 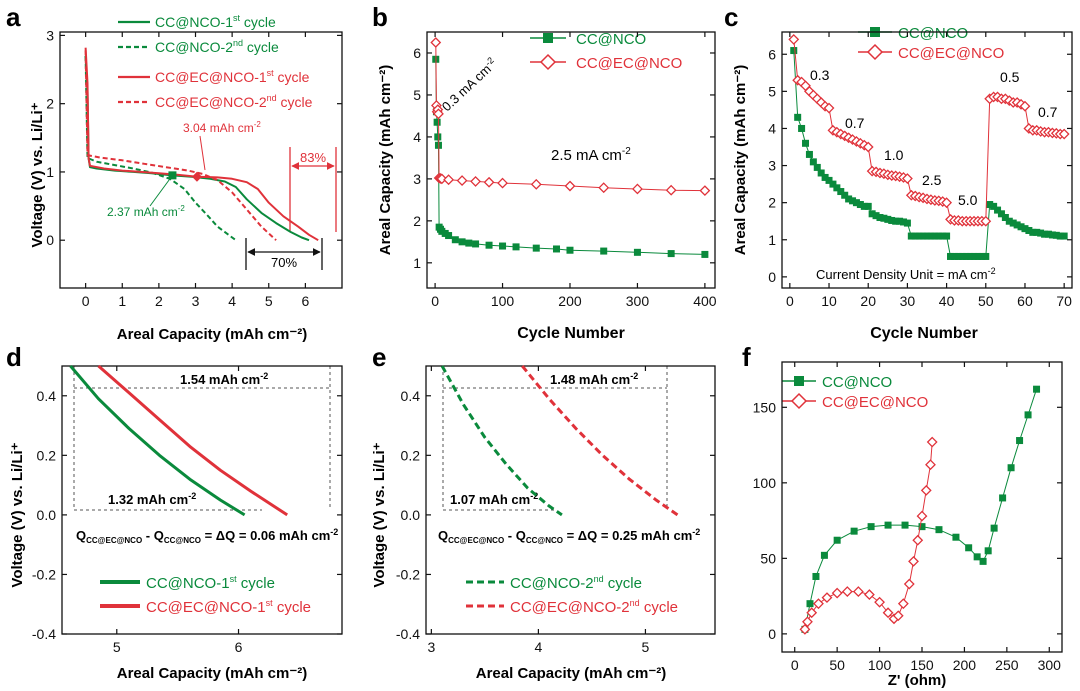 What do you see at coordinates (538, 647) in the screenshot?
I see `x-tick-label: 4` at bounding box center [538, 647].